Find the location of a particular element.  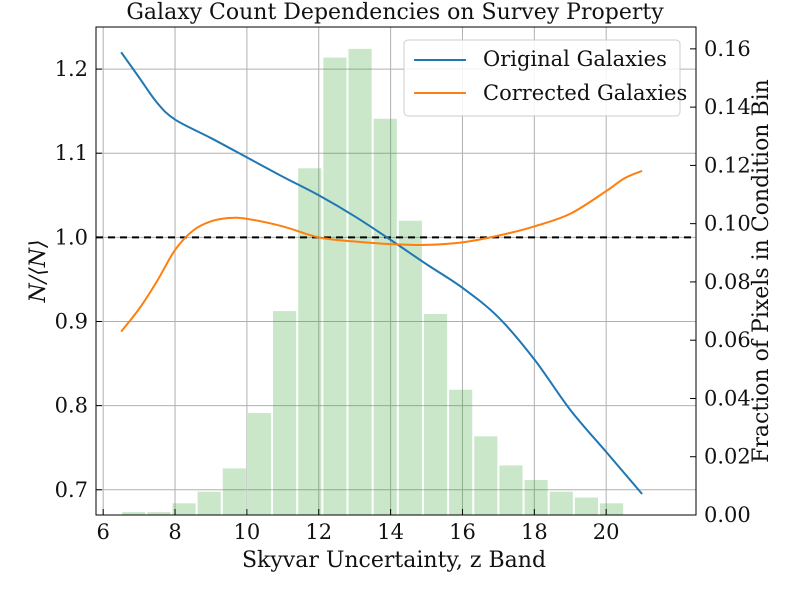

y2-tick-label: 0.10 is located at coordinates (727, 224).